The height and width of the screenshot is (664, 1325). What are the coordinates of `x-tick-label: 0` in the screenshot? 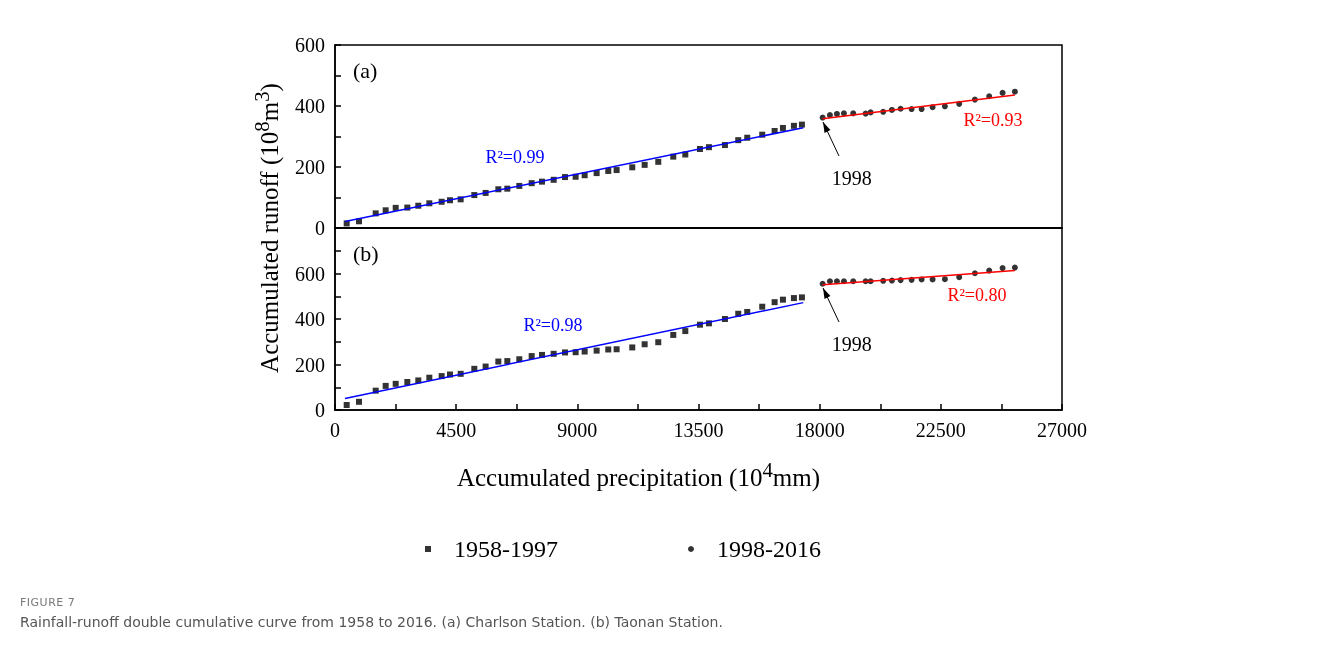 It's located at (335, 430).